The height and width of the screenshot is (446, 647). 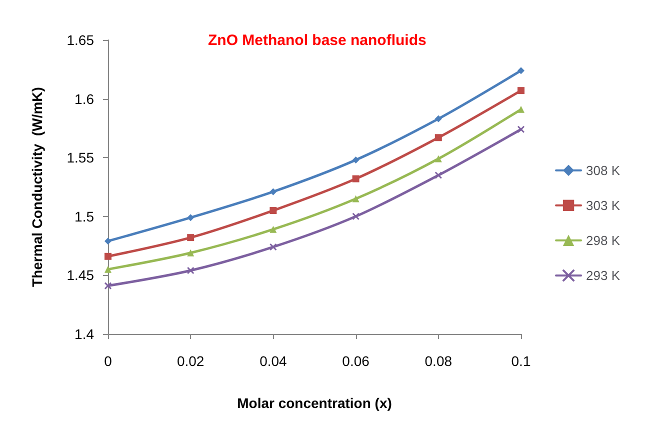 What do you see at coordinates (603, 170) in the screenshot?
I see `legend-label: 308 K` at bounding box center [603, 170].